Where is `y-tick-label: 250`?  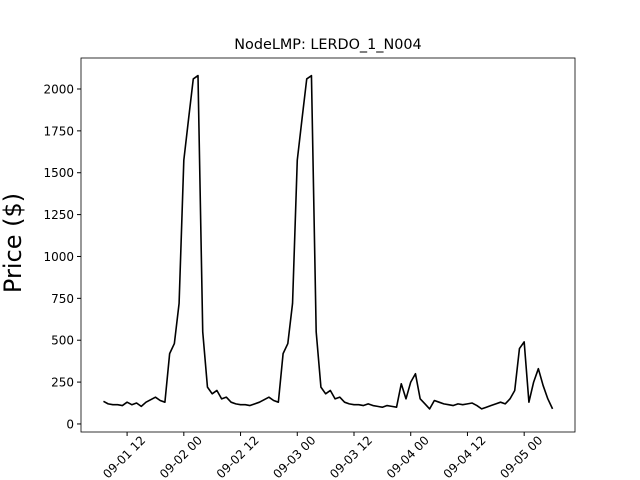
y-tick-label: 250 is located at coordinates (62, 383).